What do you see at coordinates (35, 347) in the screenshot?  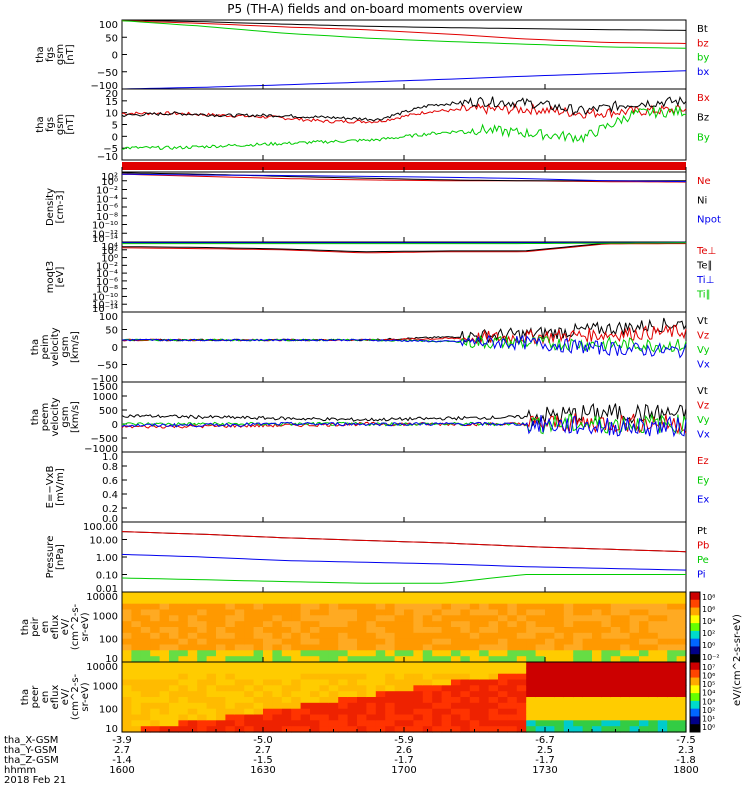 I see `y-axis-label: tha` at bounding box center [35, 347].